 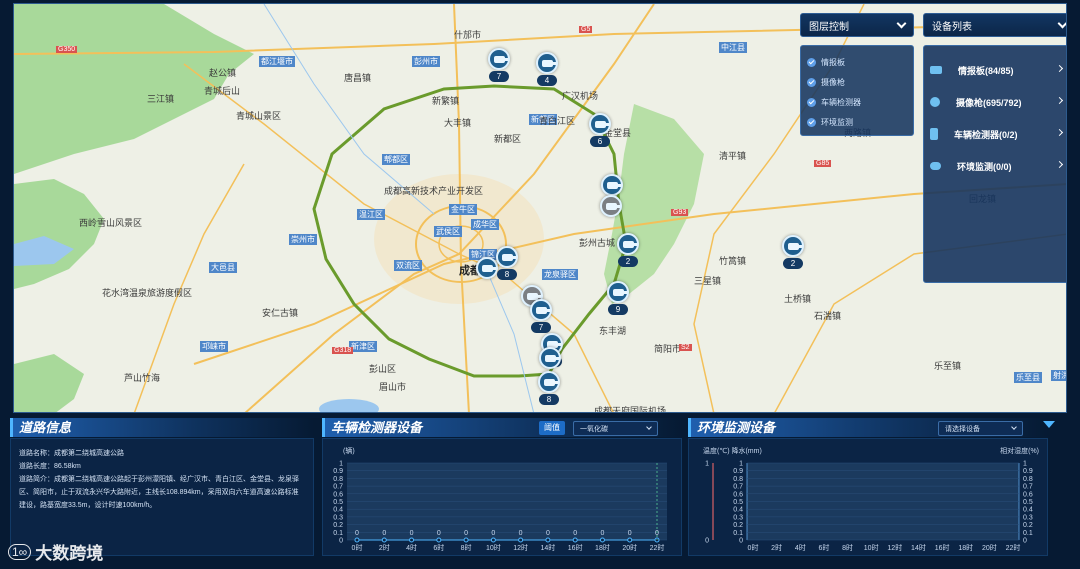 What do you see at coordinates (741, 541) in the screenshot?
I see `y-tick-label-left-inner: 0` at bounding box center [741, 541].